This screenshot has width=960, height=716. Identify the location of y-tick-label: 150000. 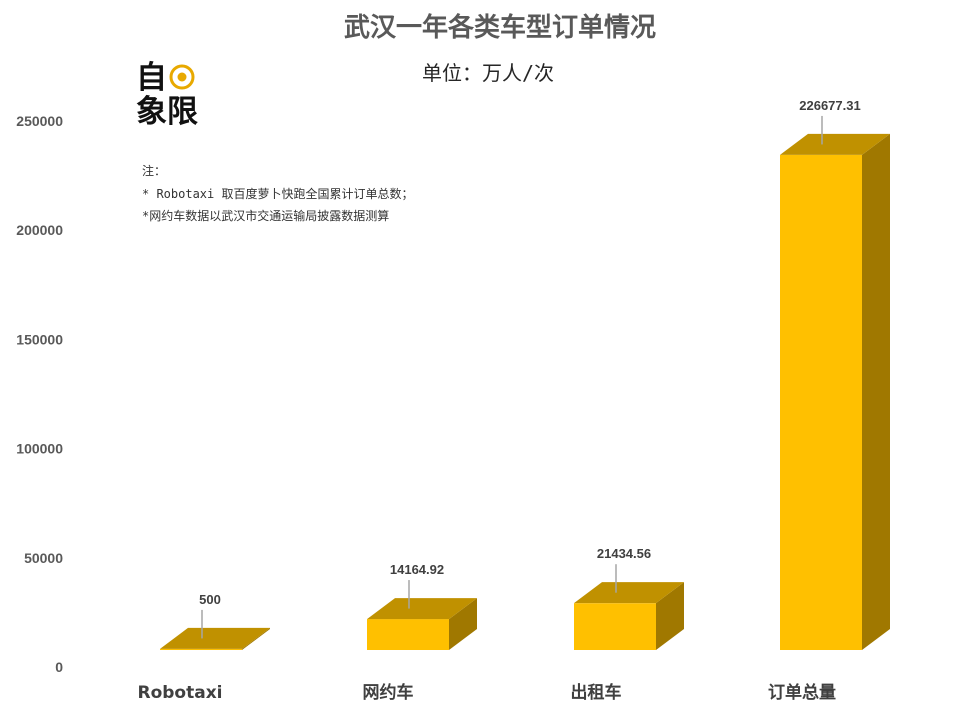
(39, 339).